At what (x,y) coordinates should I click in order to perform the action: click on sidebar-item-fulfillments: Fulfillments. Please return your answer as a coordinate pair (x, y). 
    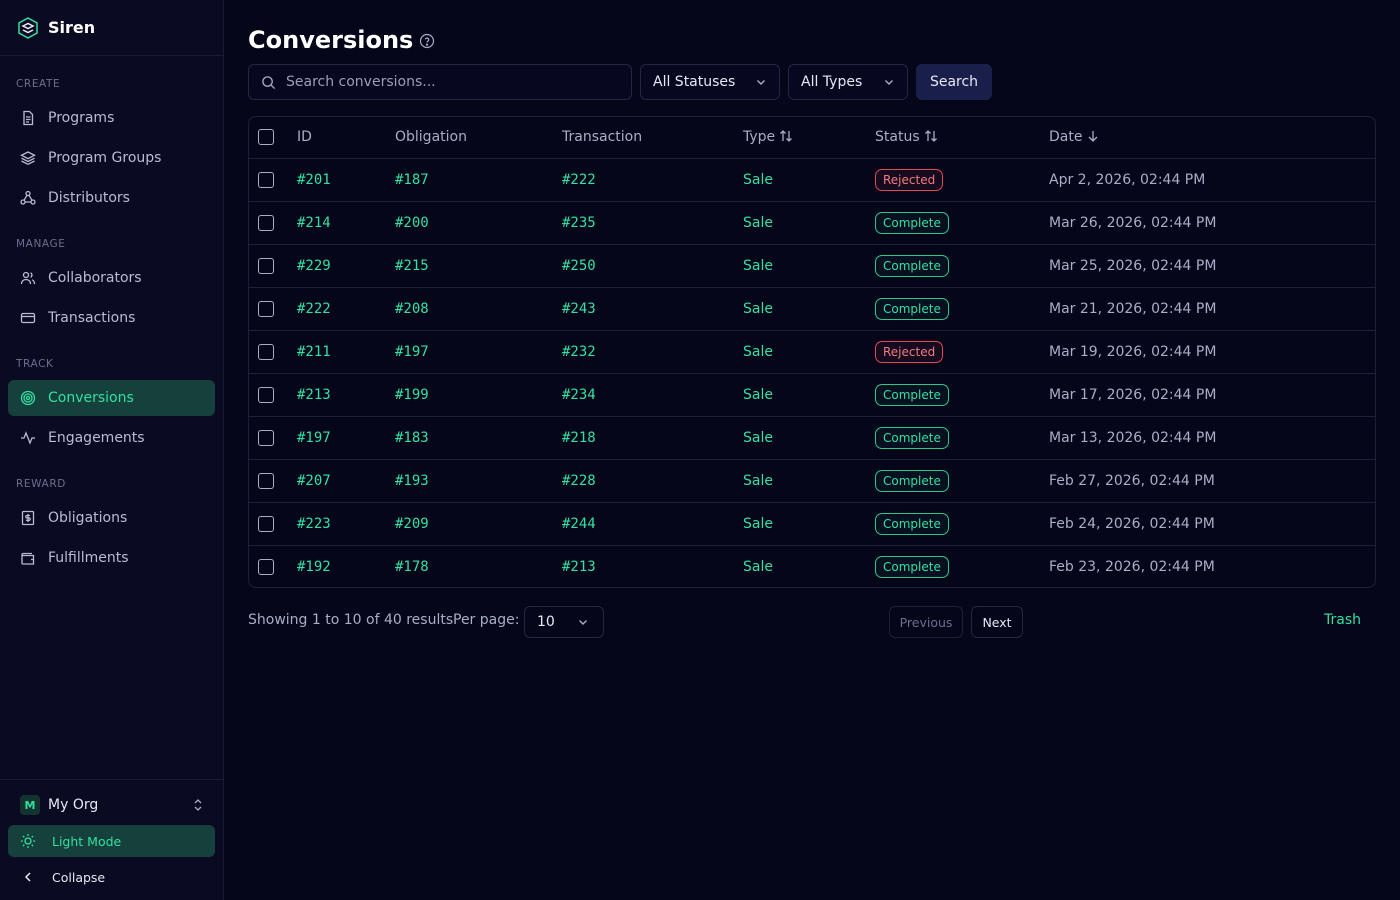
    Looking at the image, I should click on (111, 558).